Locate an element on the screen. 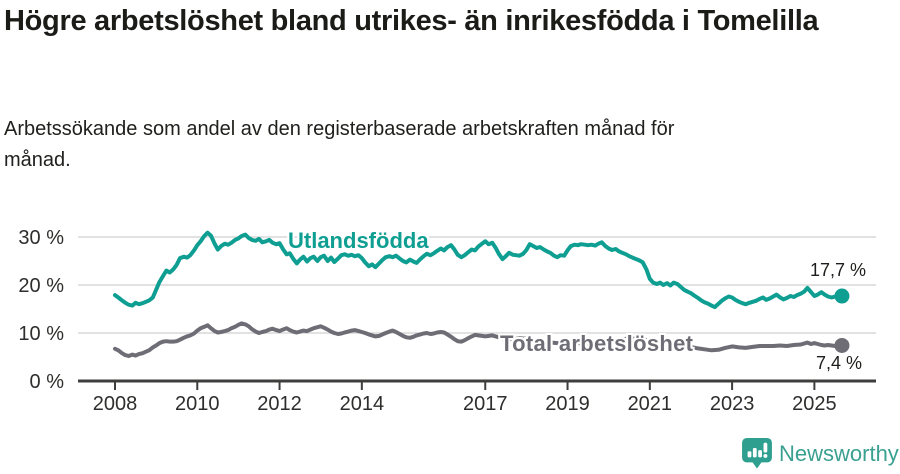 Image resolution: width=900 pixels, height=474 pixels. end-value-label-utlandsfodda: 17,7 % is located at coordinates (837, 270).